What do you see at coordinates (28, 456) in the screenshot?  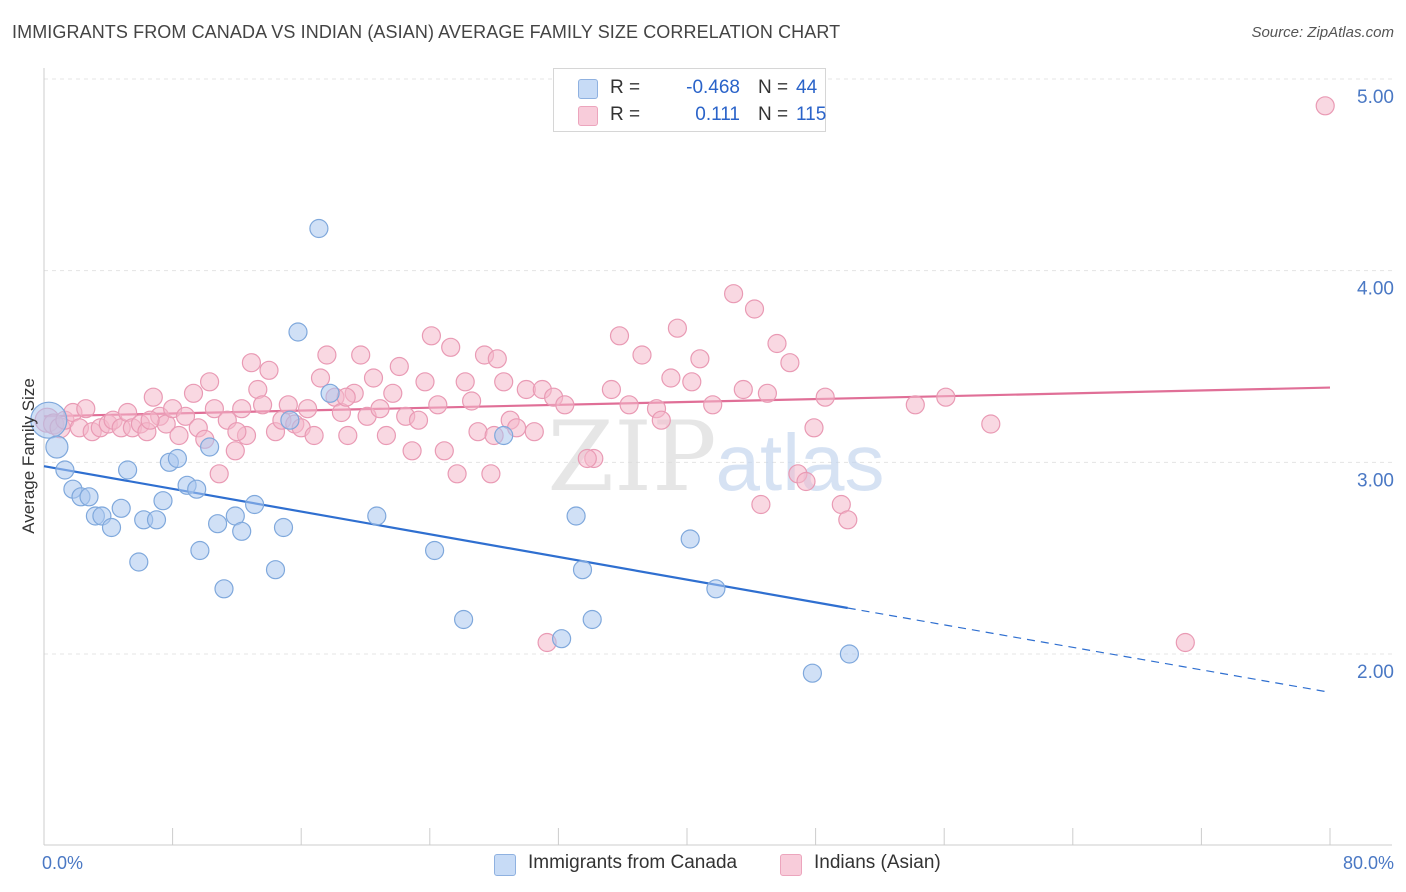 I see `y-axis-label: Average Family Size` at bounding box center [28, 456].